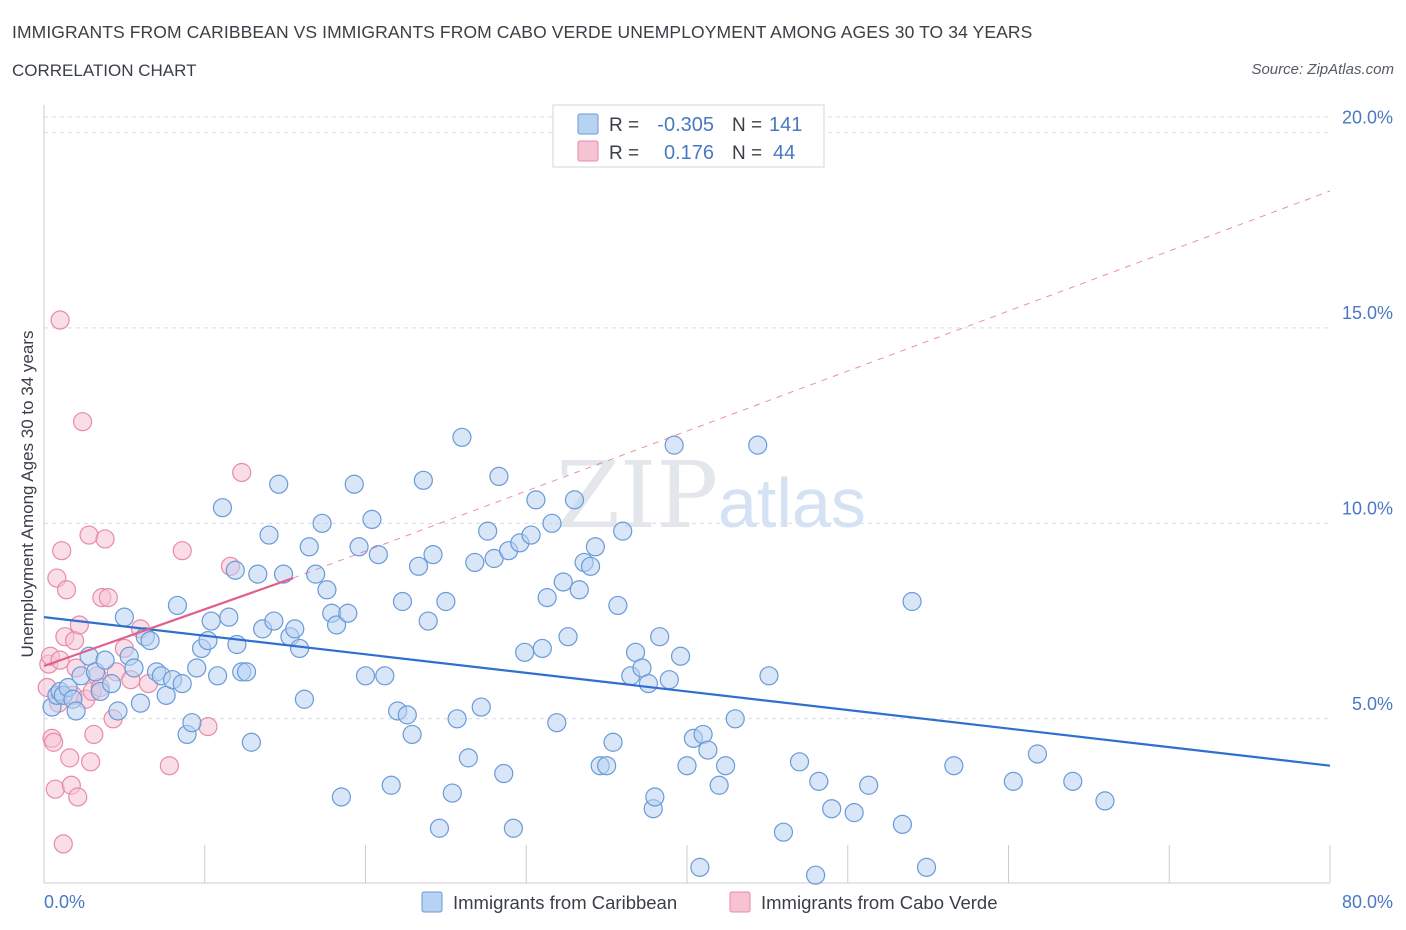 This screenshot has height=930, width=1406. I want to click on legend-r-label-cabo-verde: R =, so click(624, 153).